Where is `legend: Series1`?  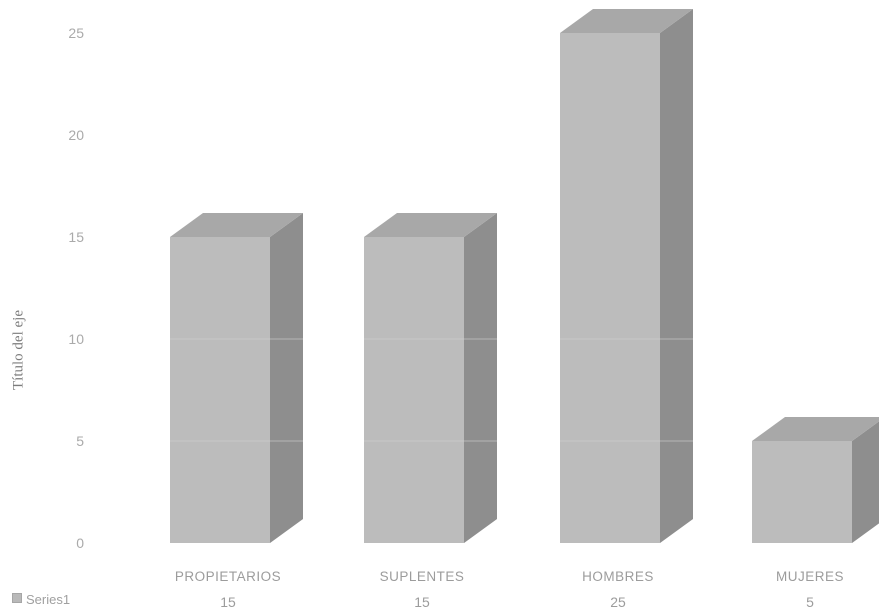 legend: Series1 is located at coordinates (41, 599).